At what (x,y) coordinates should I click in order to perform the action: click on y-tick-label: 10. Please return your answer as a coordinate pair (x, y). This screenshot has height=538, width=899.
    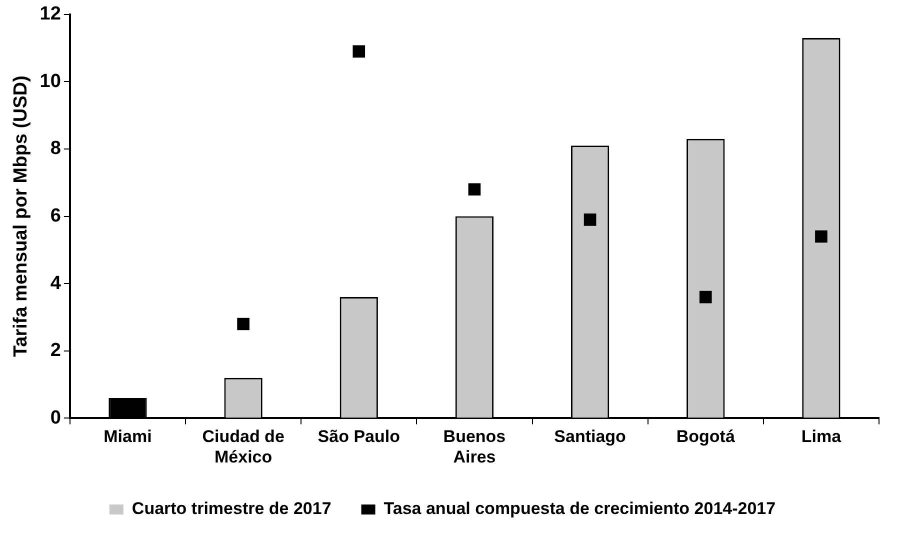
    Looking at the image, I should click on (50, 81).